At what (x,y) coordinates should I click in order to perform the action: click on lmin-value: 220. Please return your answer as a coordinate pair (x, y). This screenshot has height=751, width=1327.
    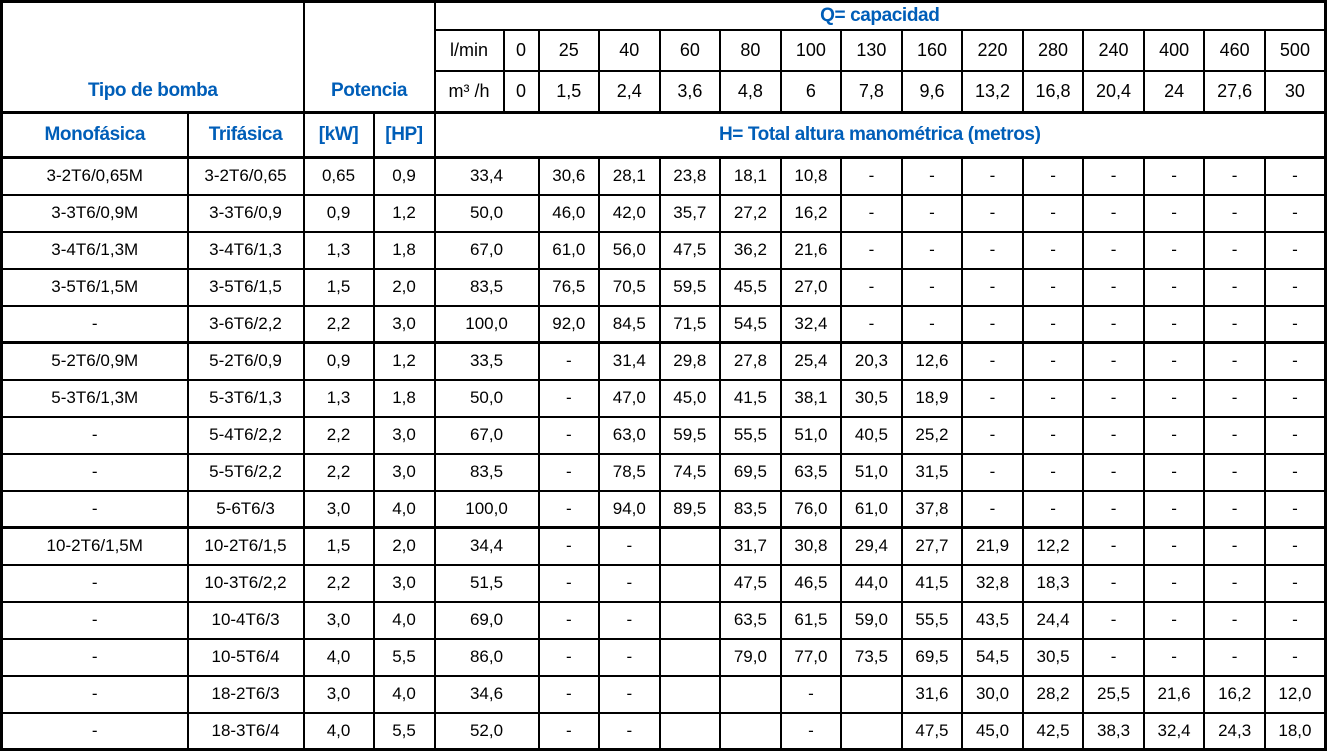
    Looking at the image, I should click on (992, 50).